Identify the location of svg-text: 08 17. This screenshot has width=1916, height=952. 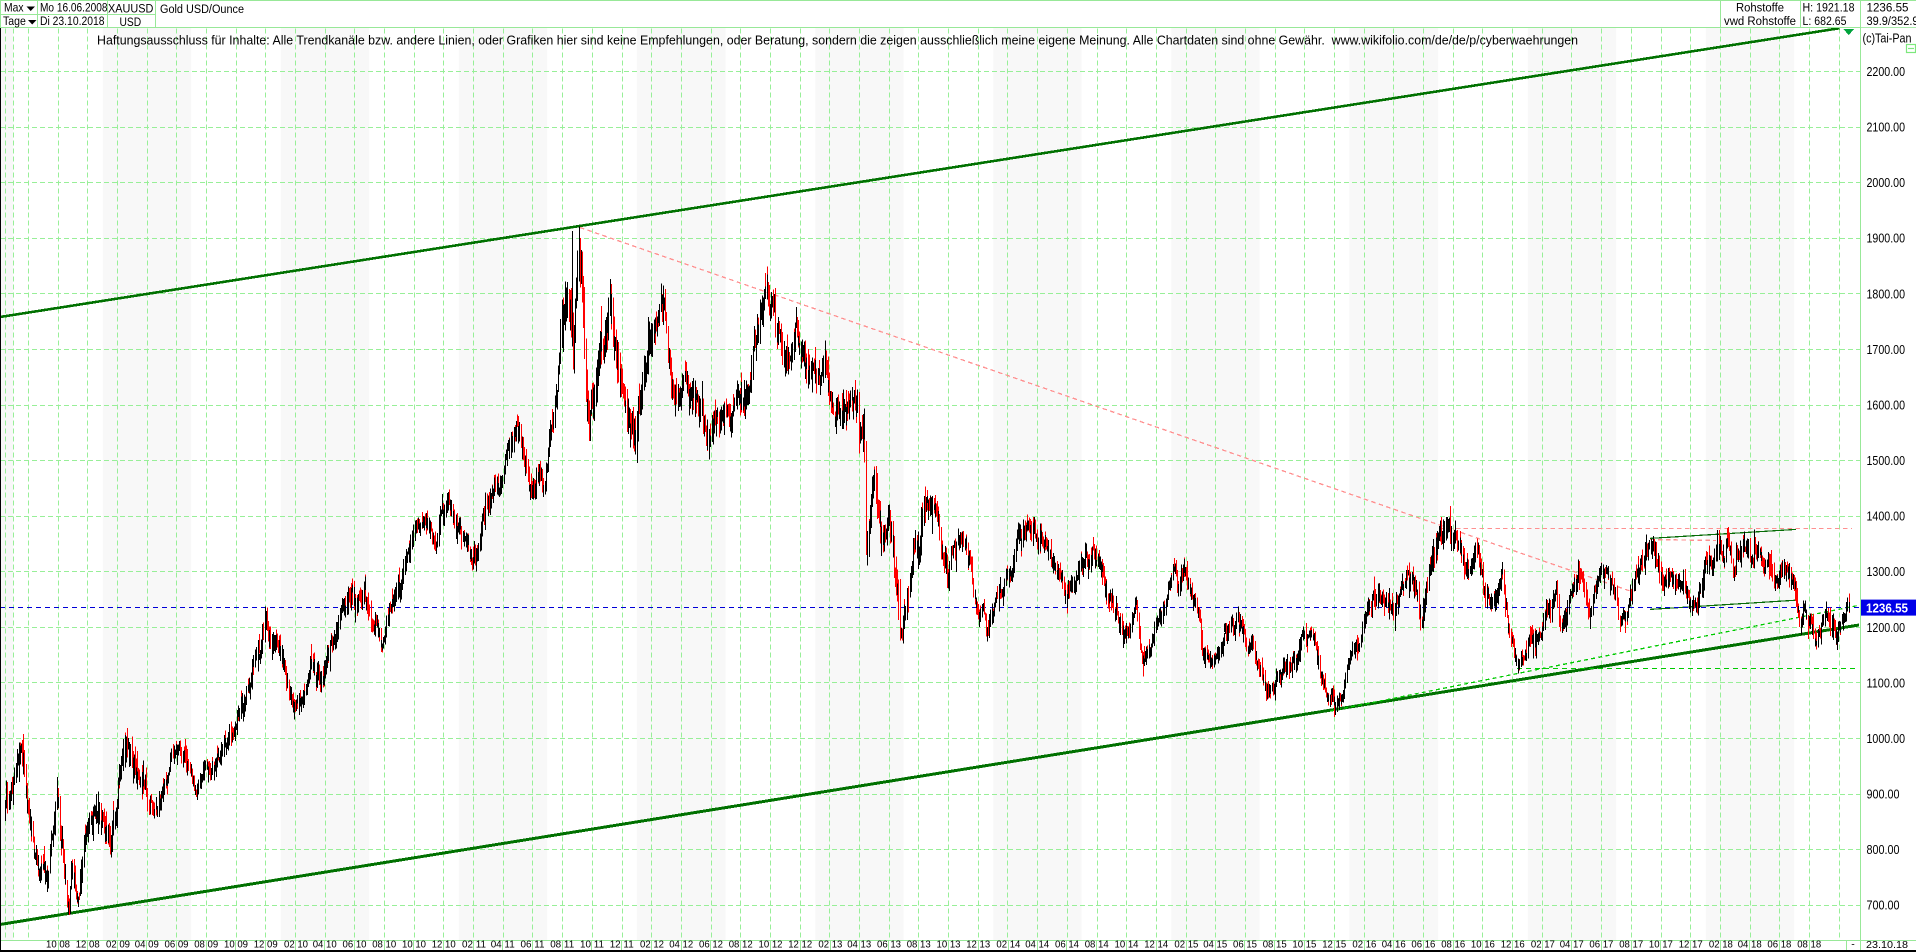
(1631, 945).